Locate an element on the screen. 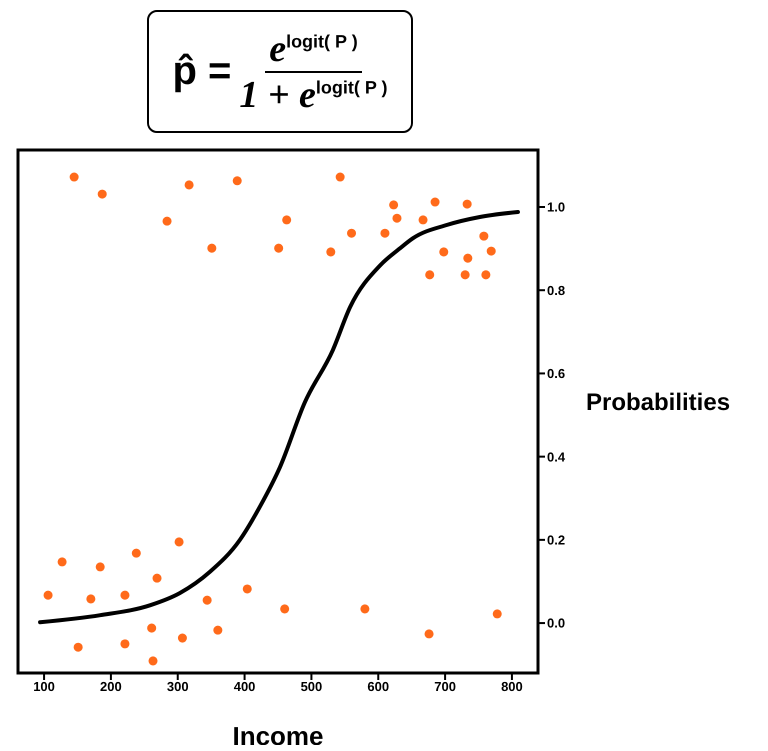  y-tick-label: 0.6 is located at coordinates (556, 374).